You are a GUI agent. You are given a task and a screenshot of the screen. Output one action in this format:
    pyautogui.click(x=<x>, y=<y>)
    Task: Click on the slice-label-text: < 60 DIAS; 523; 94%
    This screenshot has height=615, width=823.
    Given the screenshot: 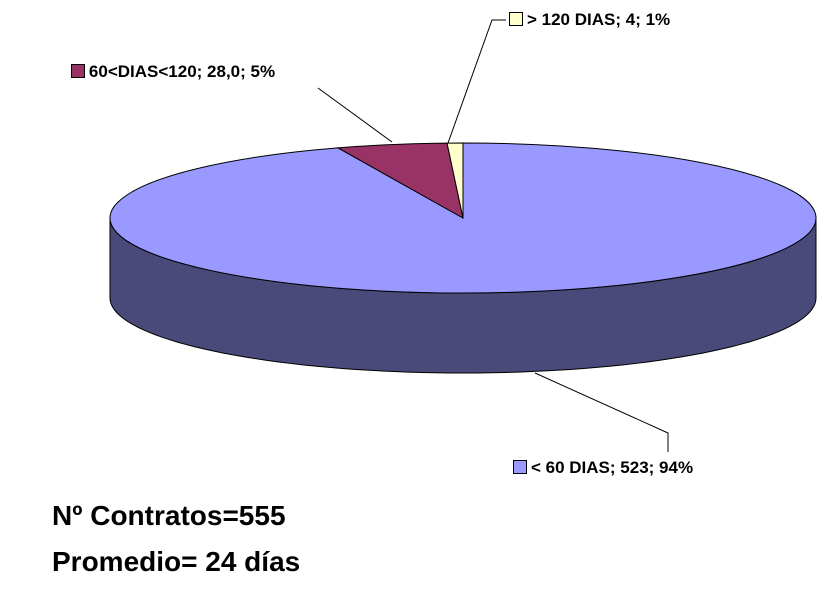 What is the action you would take?
    pyautogui.click(x=612, y=467)
    